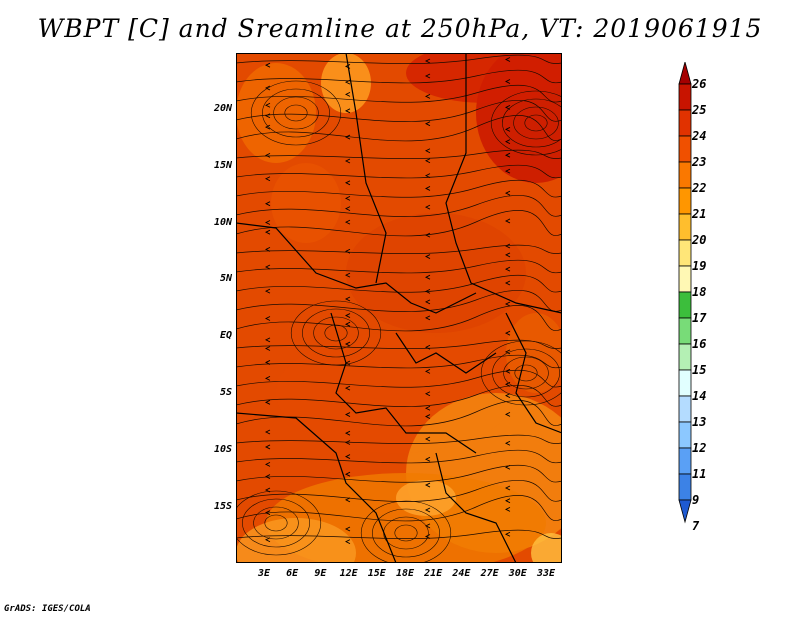 Image resolution: width=800 pixels, height=618 pixels. What do you see at coordinates (225, 392) in the screenshot?
I see `latitude-tick-label: 5S` at bounding box center [225, 392].